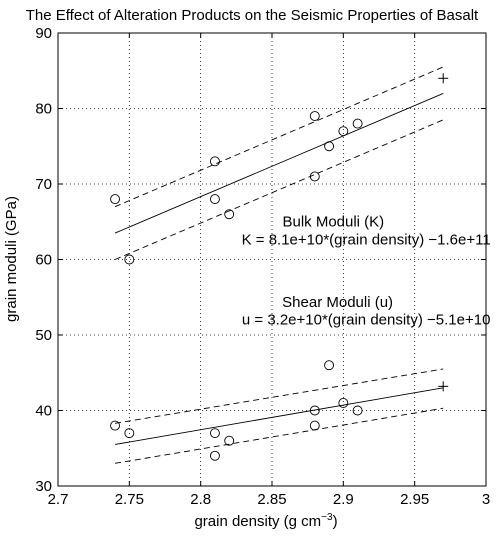  I want to click on y-tick-label: 30, so click(43, 486).